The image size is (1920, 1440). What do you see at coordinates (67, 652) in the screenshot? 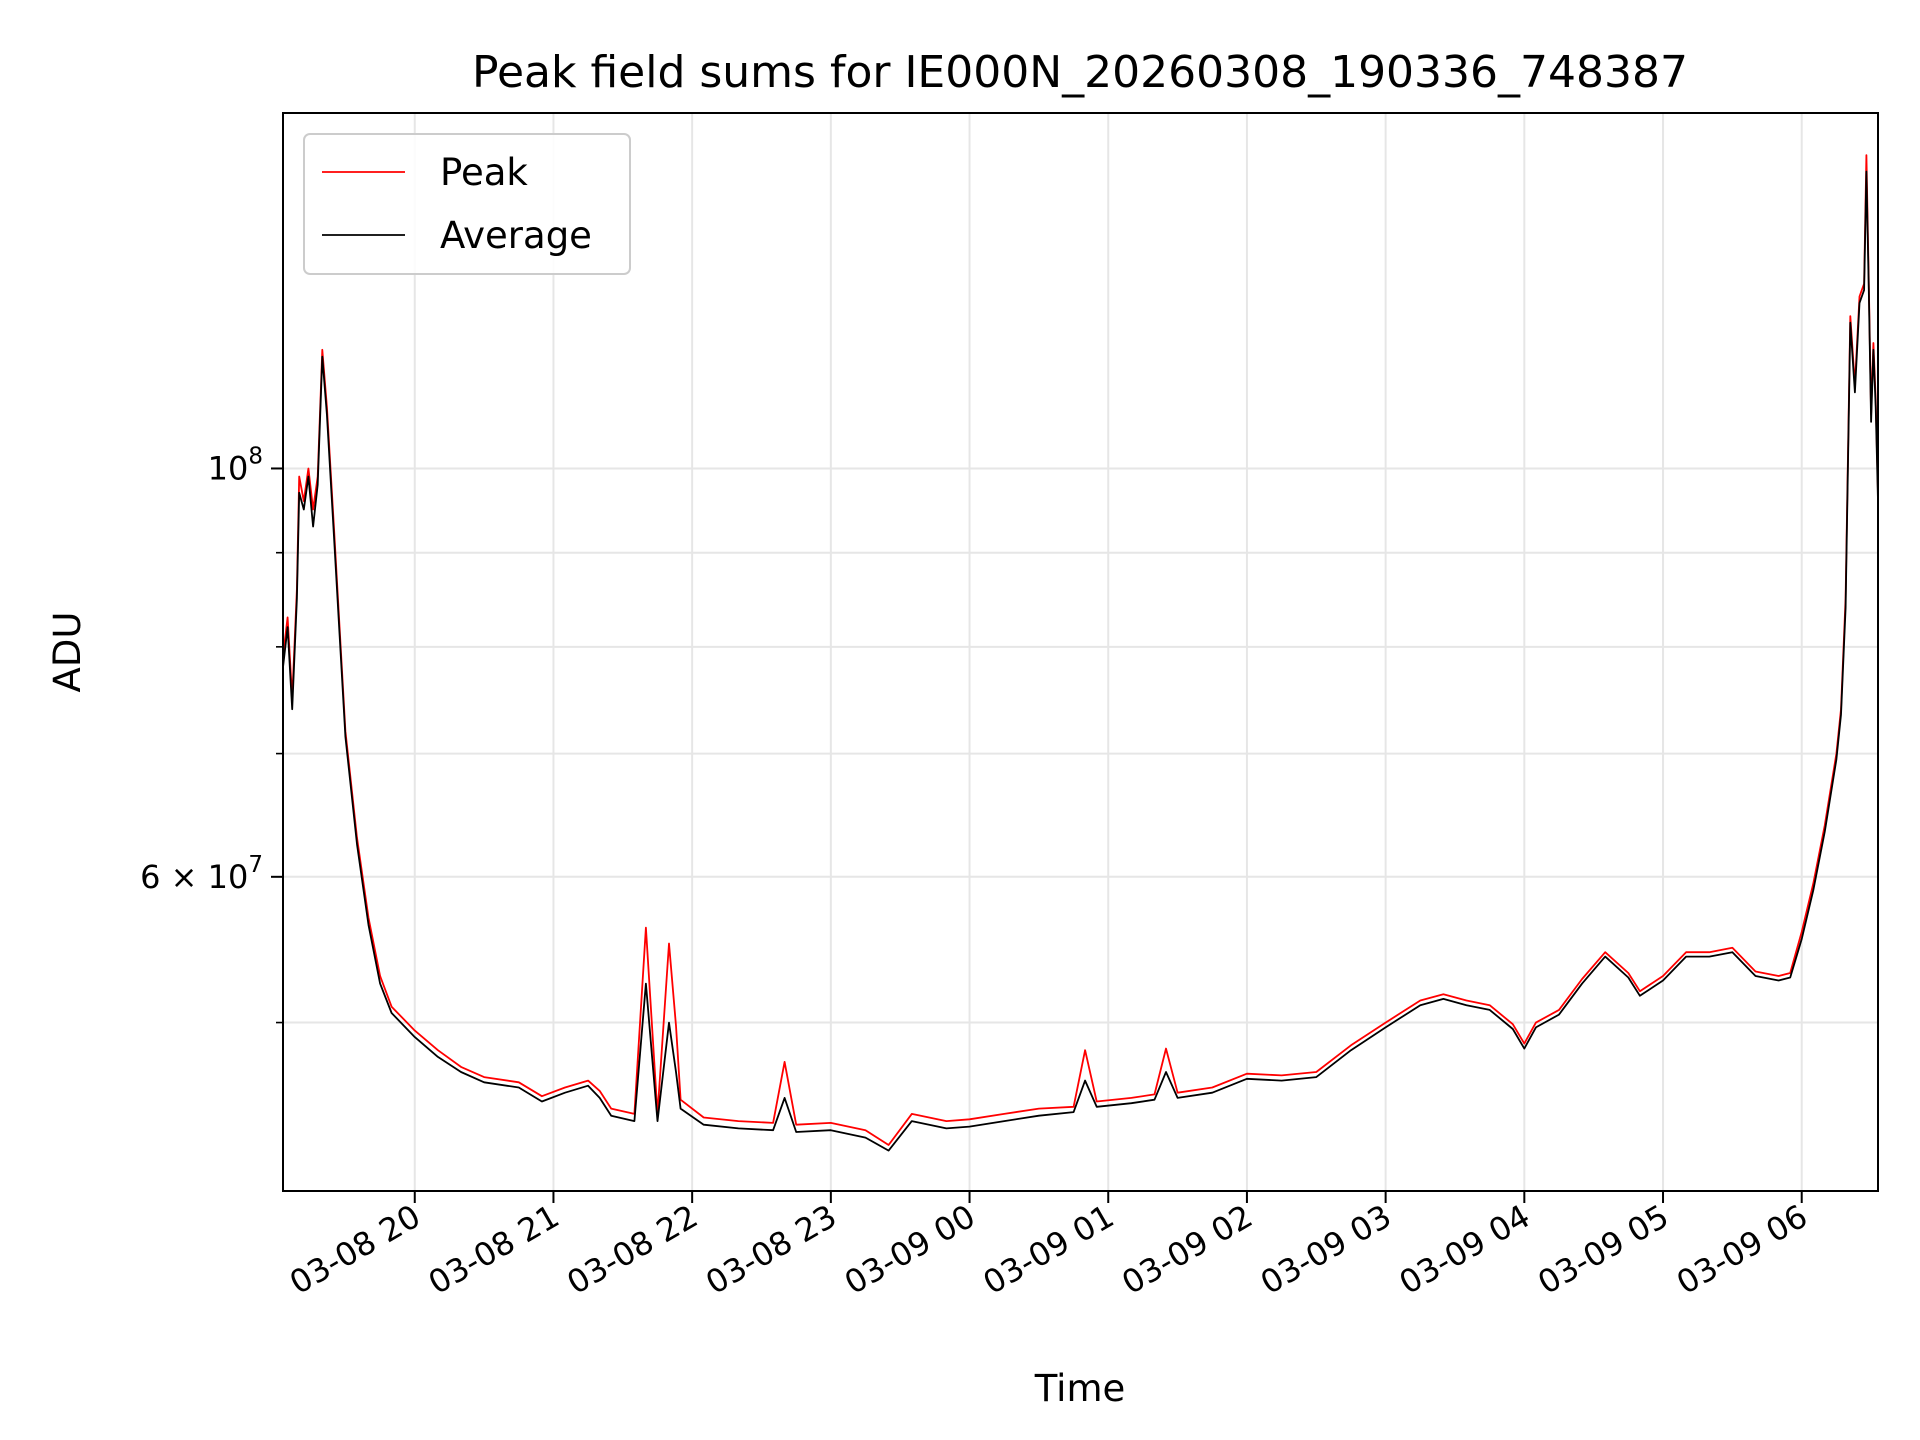
I see `y-axis-label: ADU` at bounding box center [67, 652].